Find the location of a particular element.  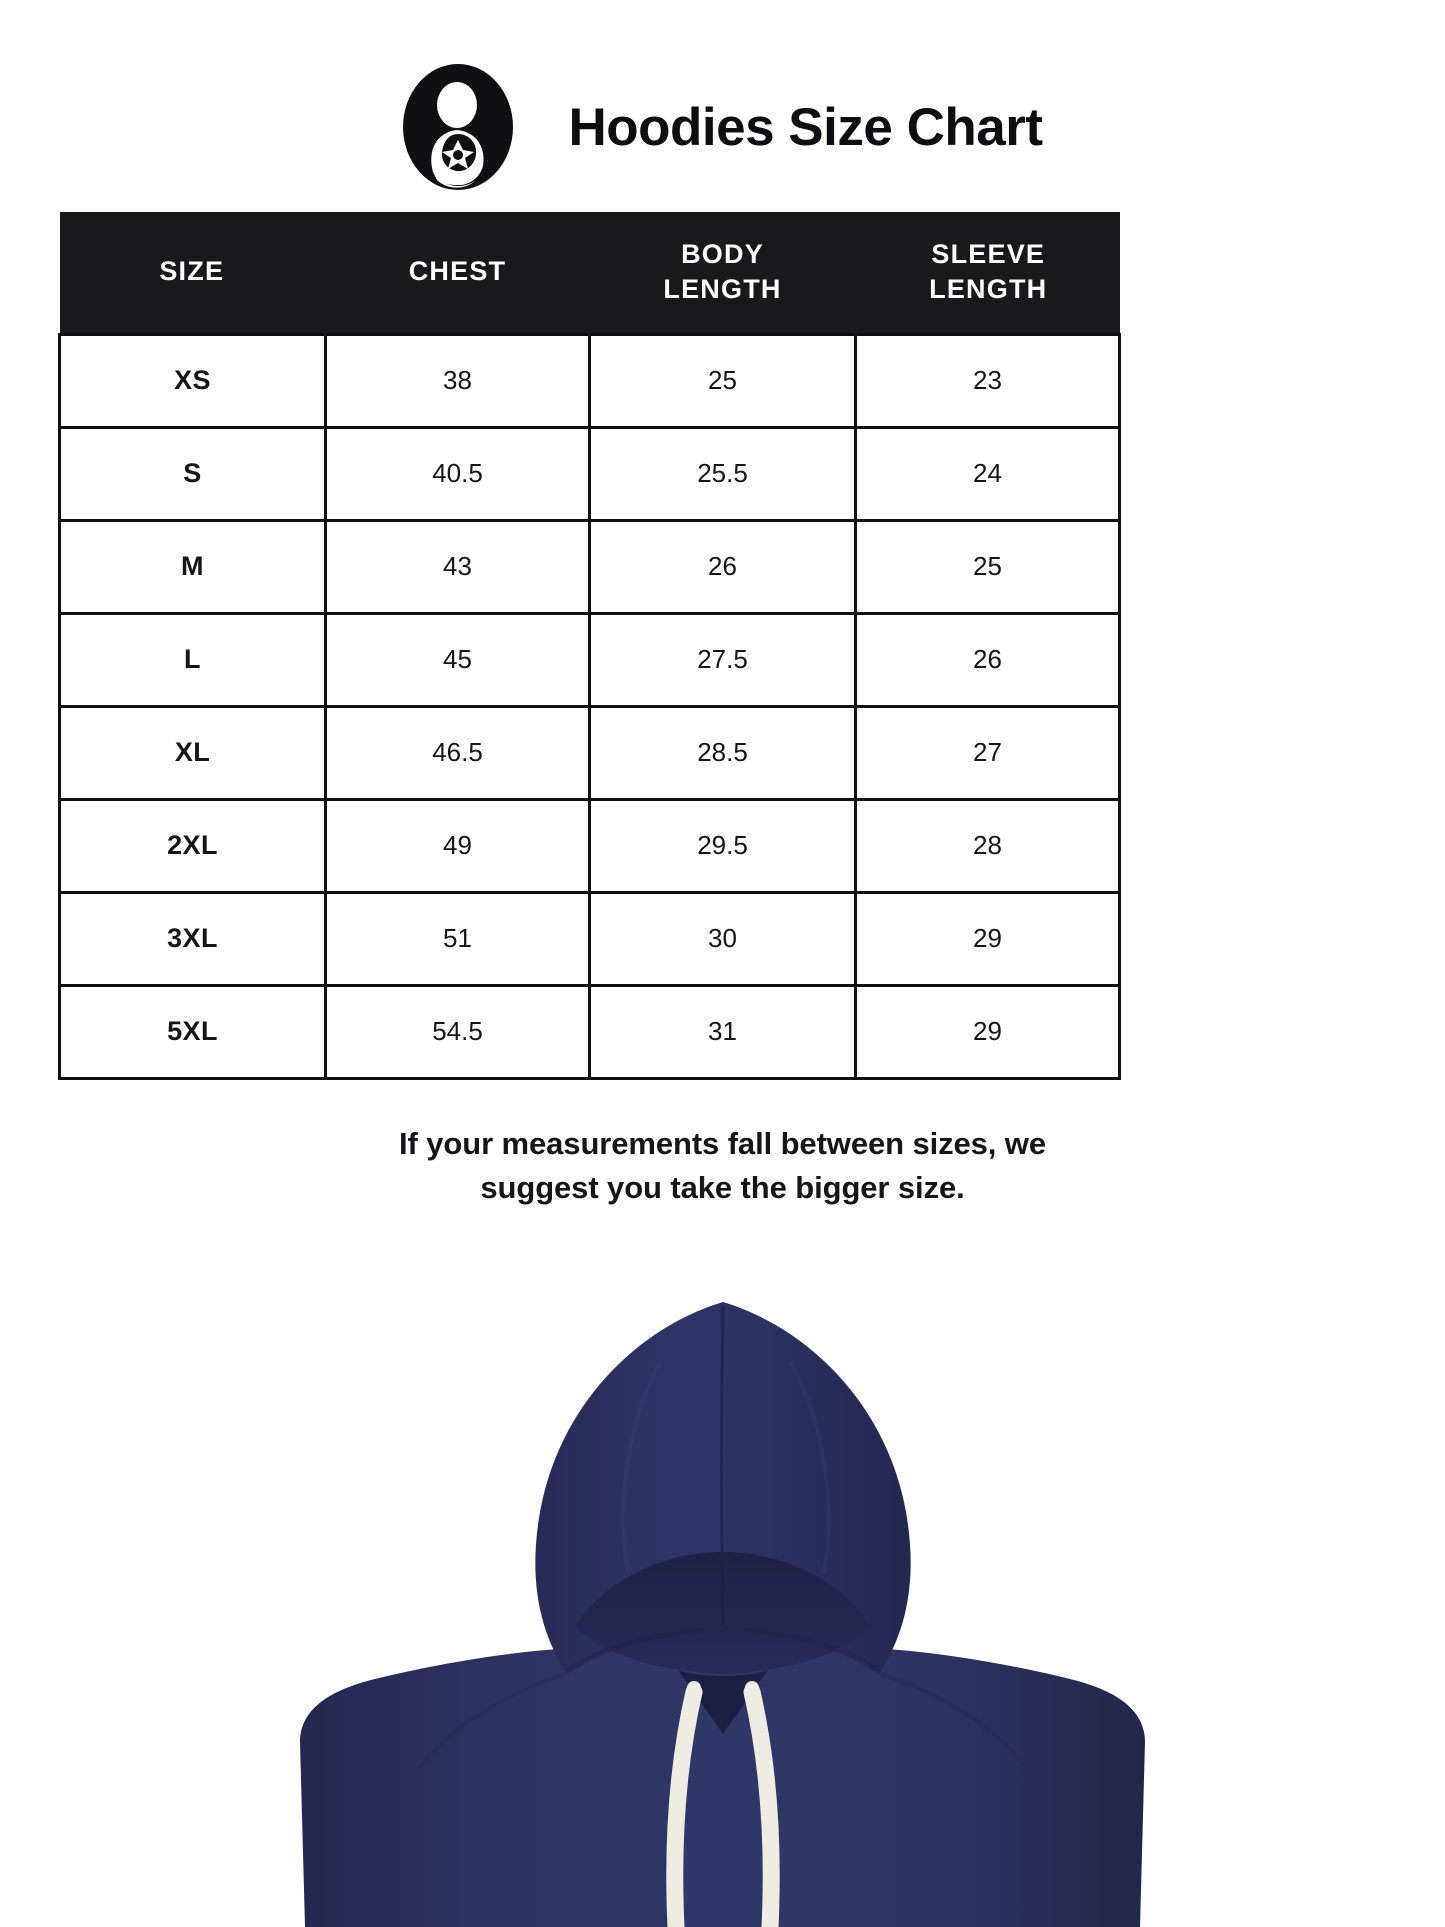

cell-body-length: 25.5 is located at coordinates (722, 473).